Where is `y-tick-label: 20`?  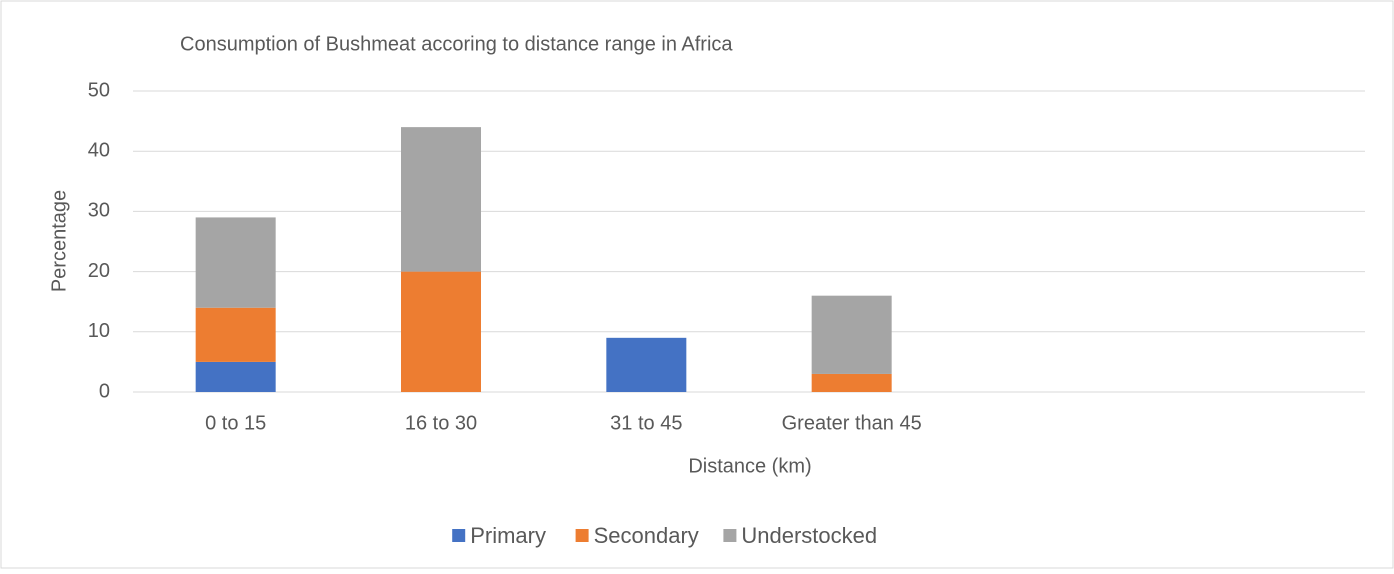 y-tick-label: 20 is located at coordinates (99, 271).